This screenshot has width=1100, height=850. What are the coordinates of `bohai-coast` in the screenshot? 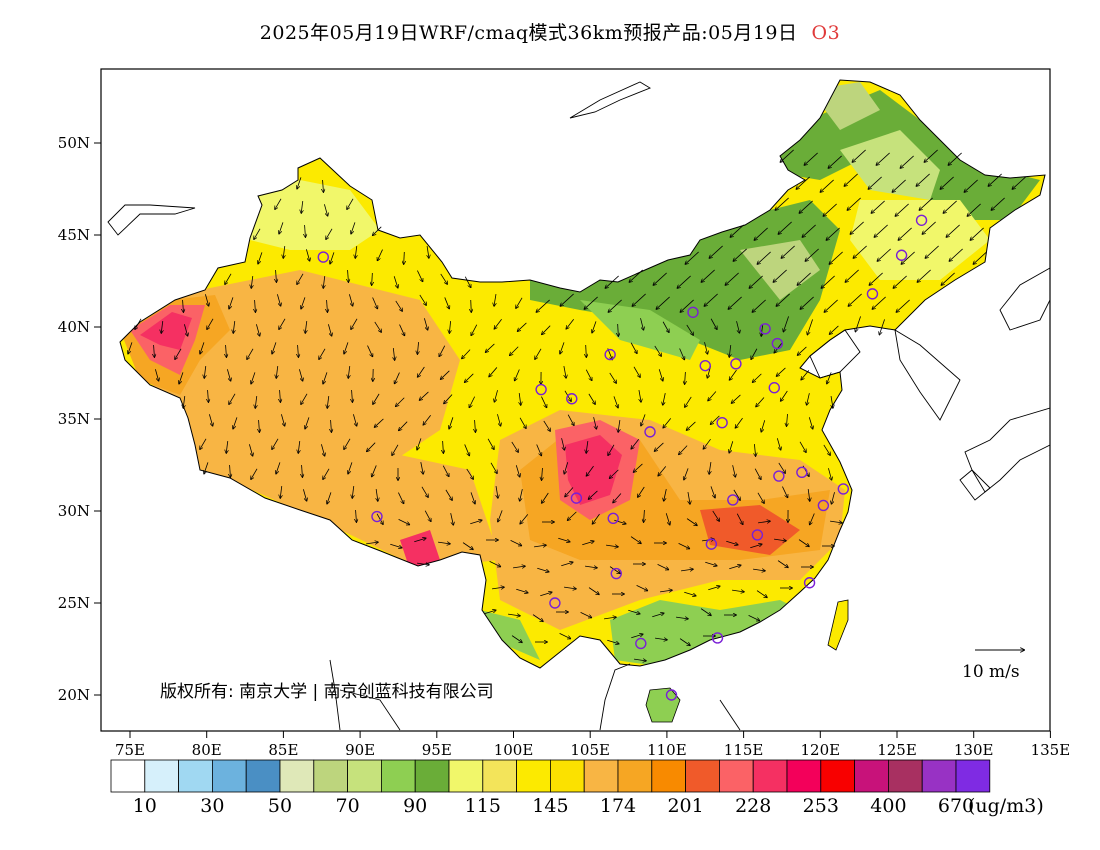 It's located at (835, 354).